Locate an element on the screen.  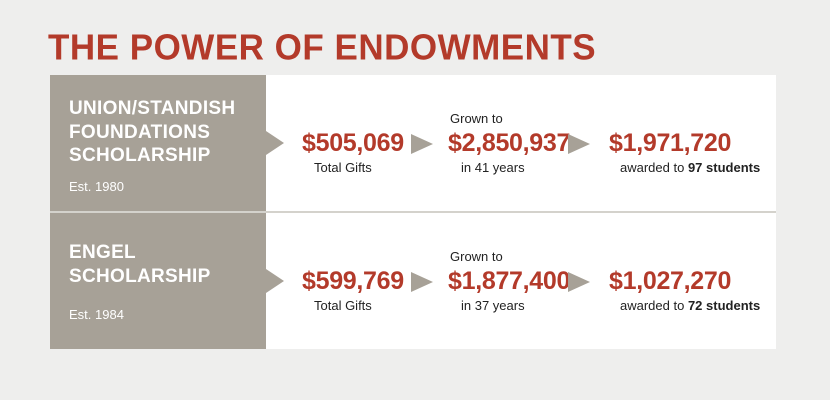
scholarship-name: UNION/STANDISH FOUNDATIONS SCHOLARSHIP is located at coordinates (152, 132).